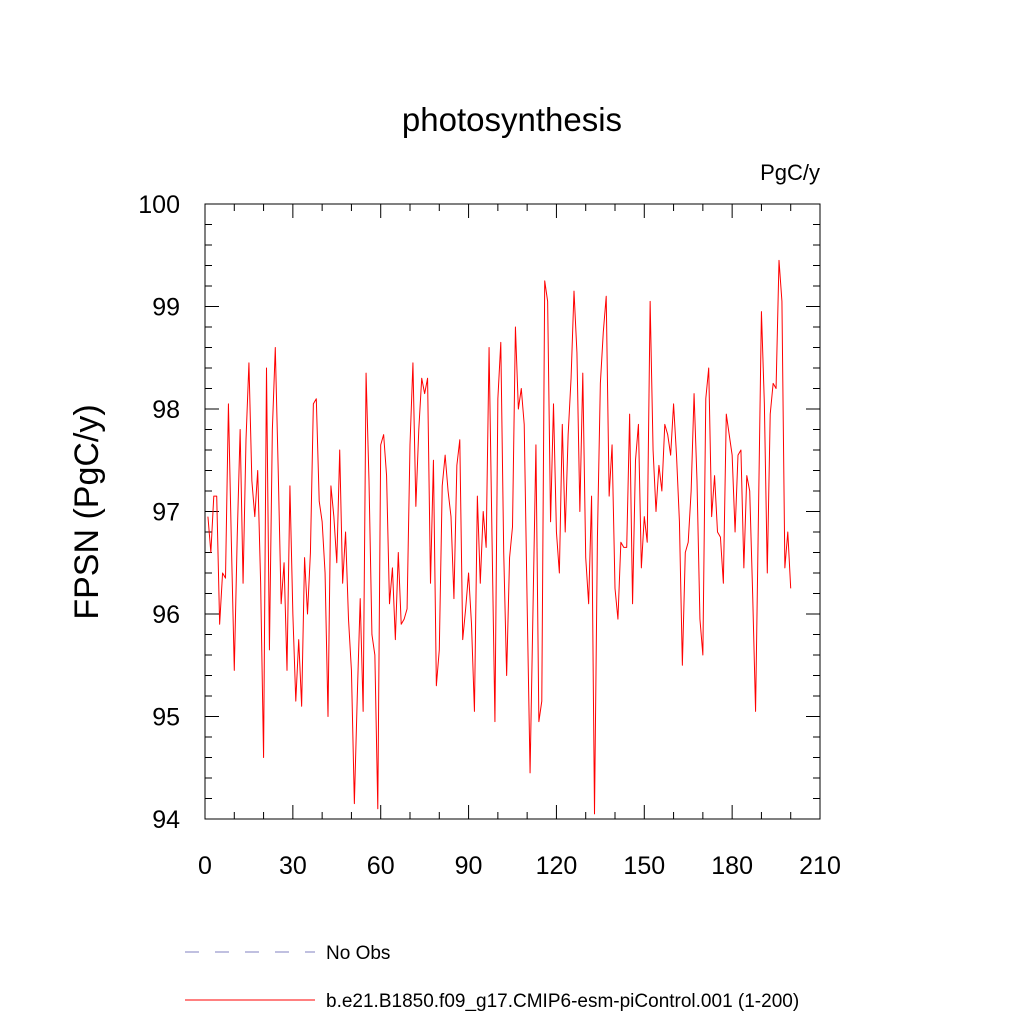  What do you see at coordinates (358, 953) in the screenshot?
I see `legend-label-no-obs: No Obs` at bounding box center [358, 953].